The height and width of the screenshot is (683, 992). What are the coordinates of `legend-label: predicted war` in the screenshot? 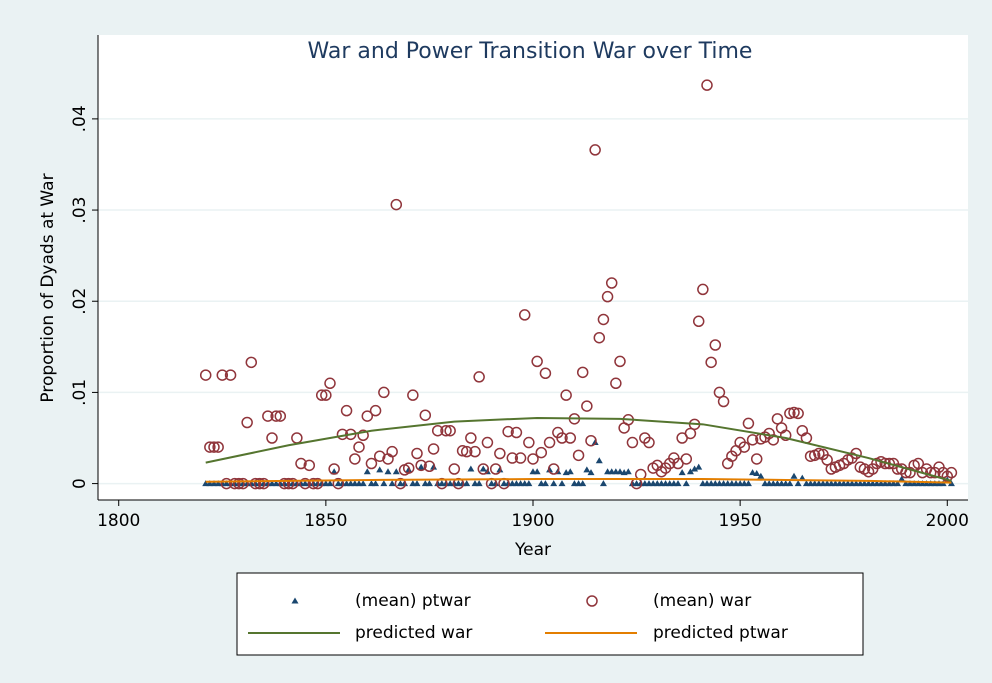 It's located at (413, 633).